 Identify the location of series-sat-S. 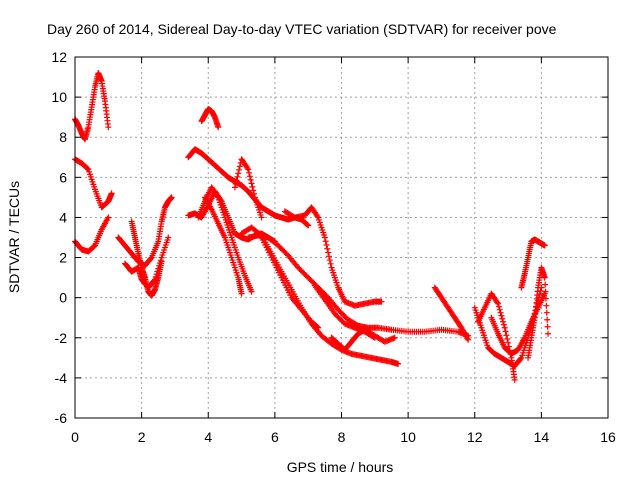
(451, 313).